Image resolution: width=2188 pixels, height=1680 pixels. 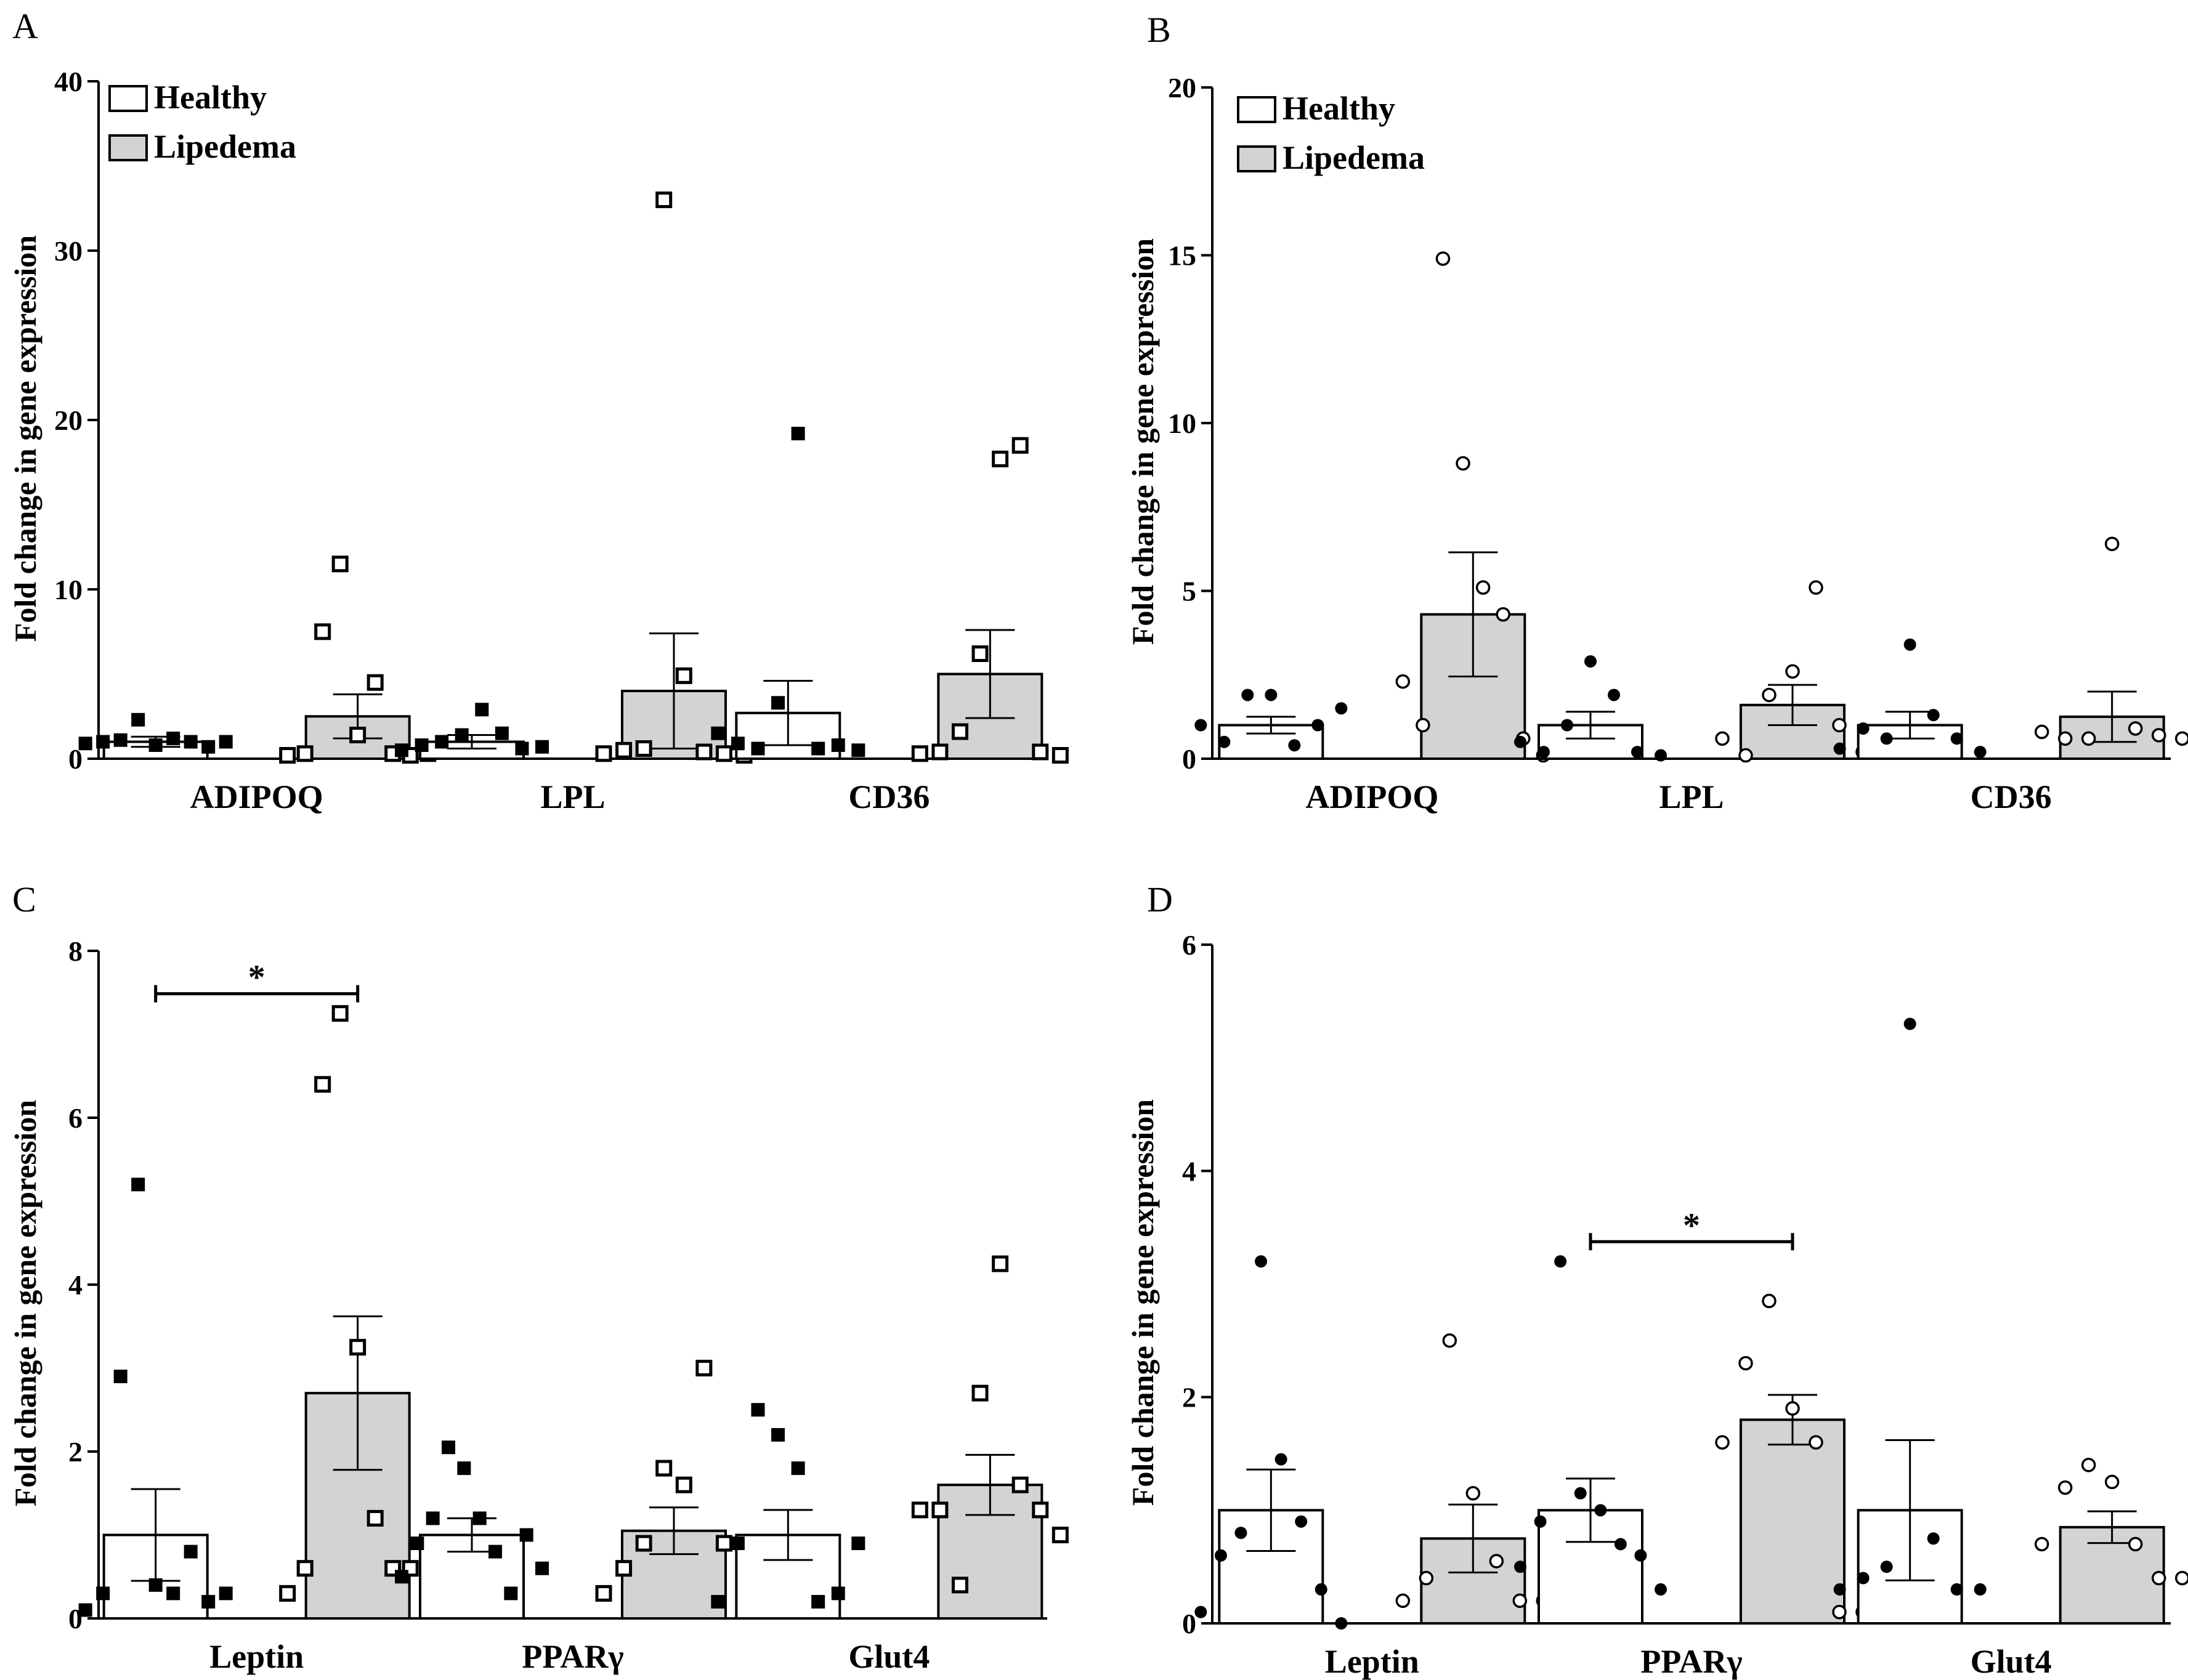 I want to click on y-tick-label: 2, so click(x=1189, y=1397).